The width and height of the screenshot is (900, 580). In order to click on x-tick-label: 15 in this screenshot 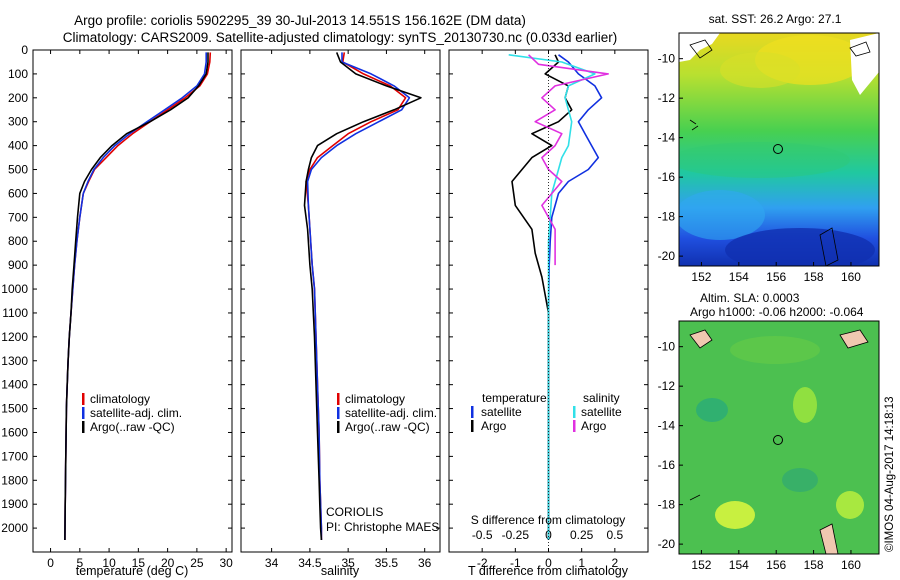, I will do `click(139, 563)`.